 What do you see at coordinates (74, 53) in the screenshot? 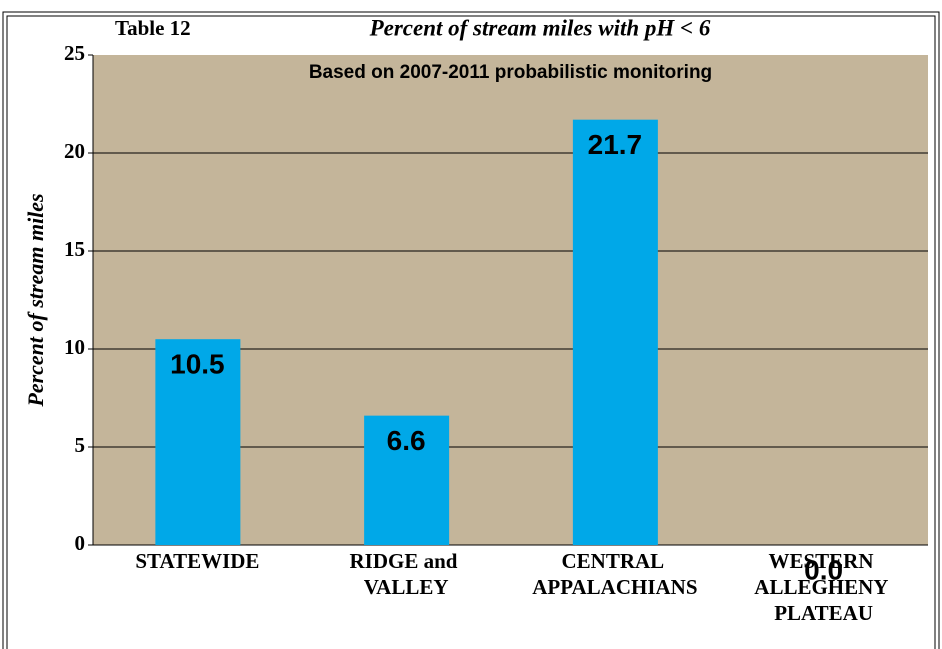
I see `y-tick-label: 25` at bounding box center [74, 53].